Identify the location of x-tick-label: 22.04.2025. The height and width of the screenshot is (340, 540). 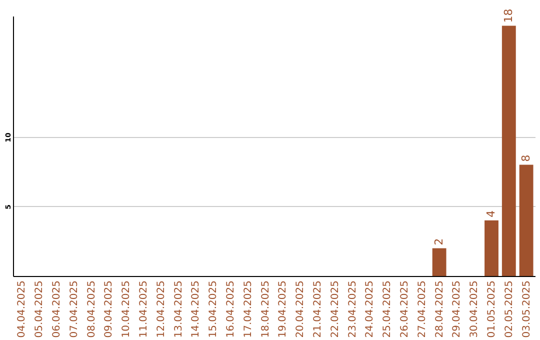
(335, 309).